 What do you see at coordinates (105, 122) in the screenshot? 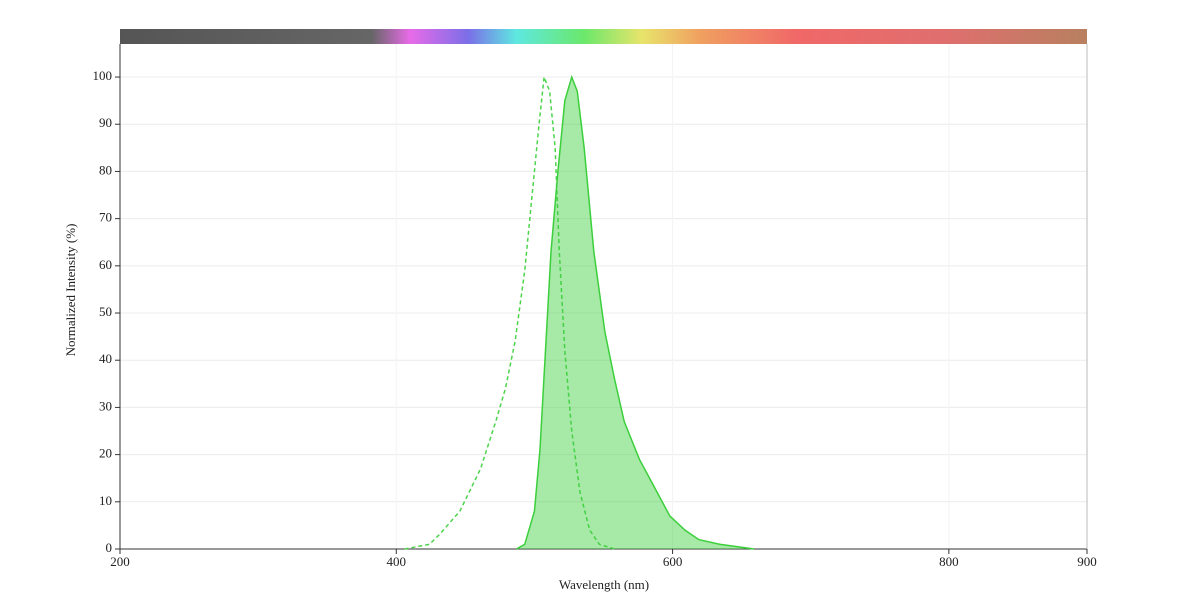
I see `y-tick-label: 90` at bounding box center [105, 122].